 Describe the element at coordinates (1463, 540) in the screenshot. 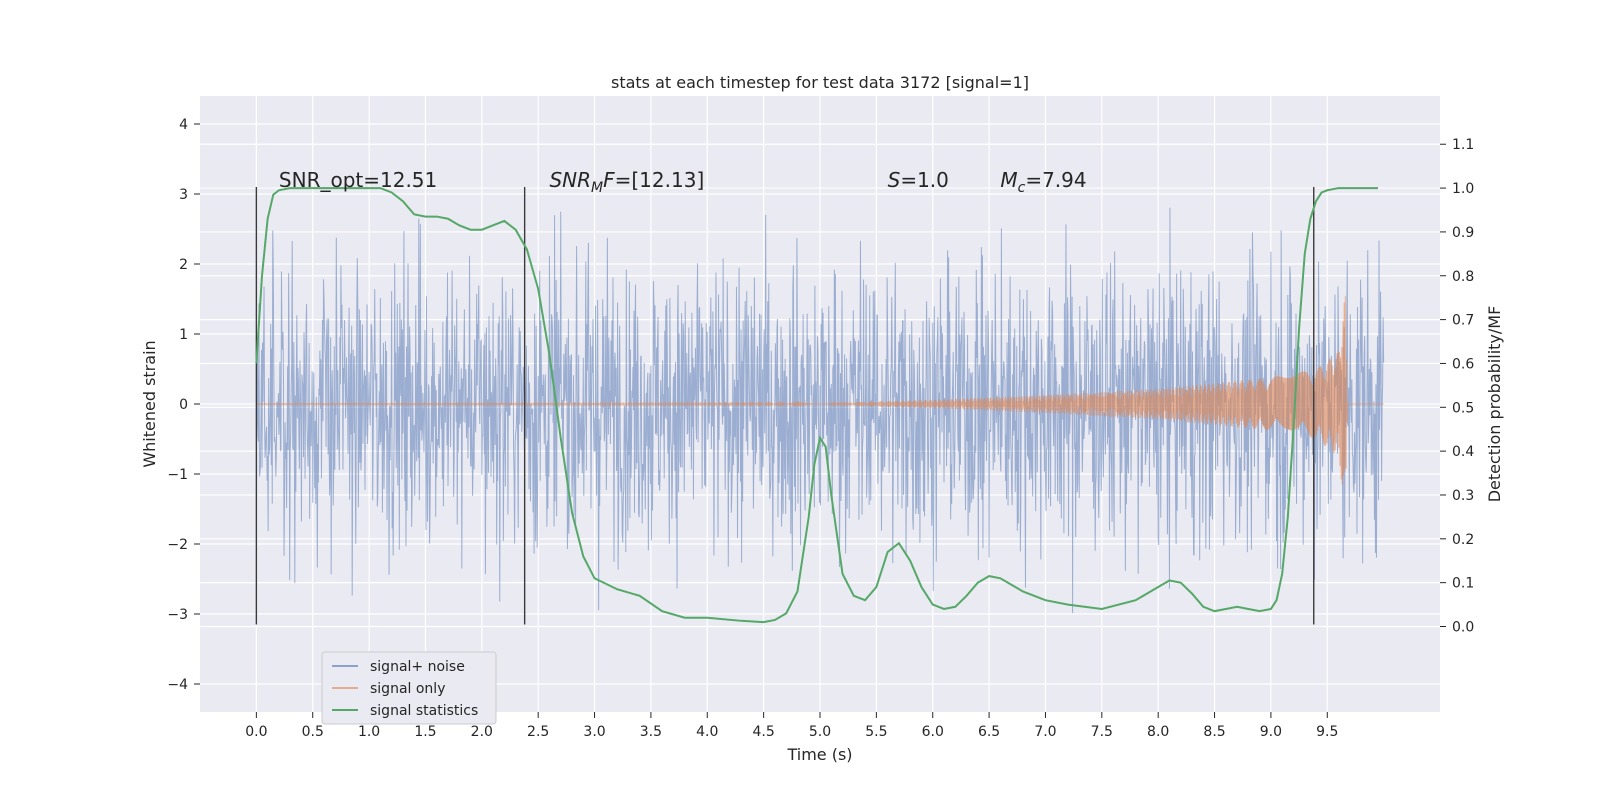

I see `y2-tick-label: 0.2` at that location.